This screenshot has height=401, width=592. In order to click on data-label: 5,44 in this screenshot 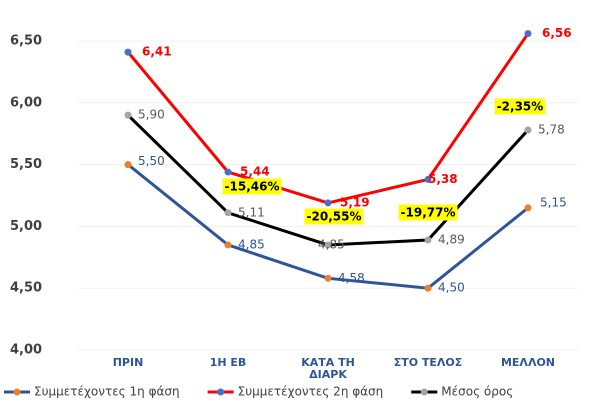, I will do `click(255, 172)`.